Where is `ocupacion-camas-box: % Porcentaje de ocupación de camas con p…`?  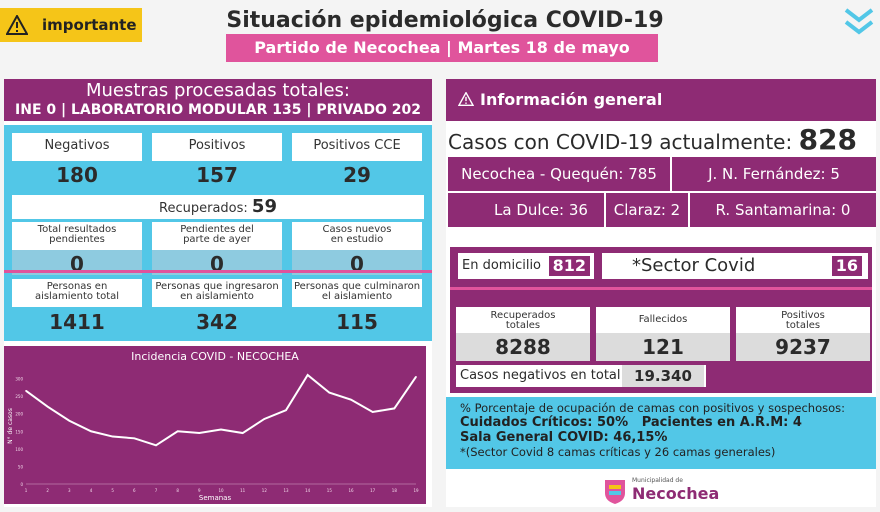 ocupacion-camas-box: % Porcentaje de ocupación de camas con p… is located at coordinates (661, 433).